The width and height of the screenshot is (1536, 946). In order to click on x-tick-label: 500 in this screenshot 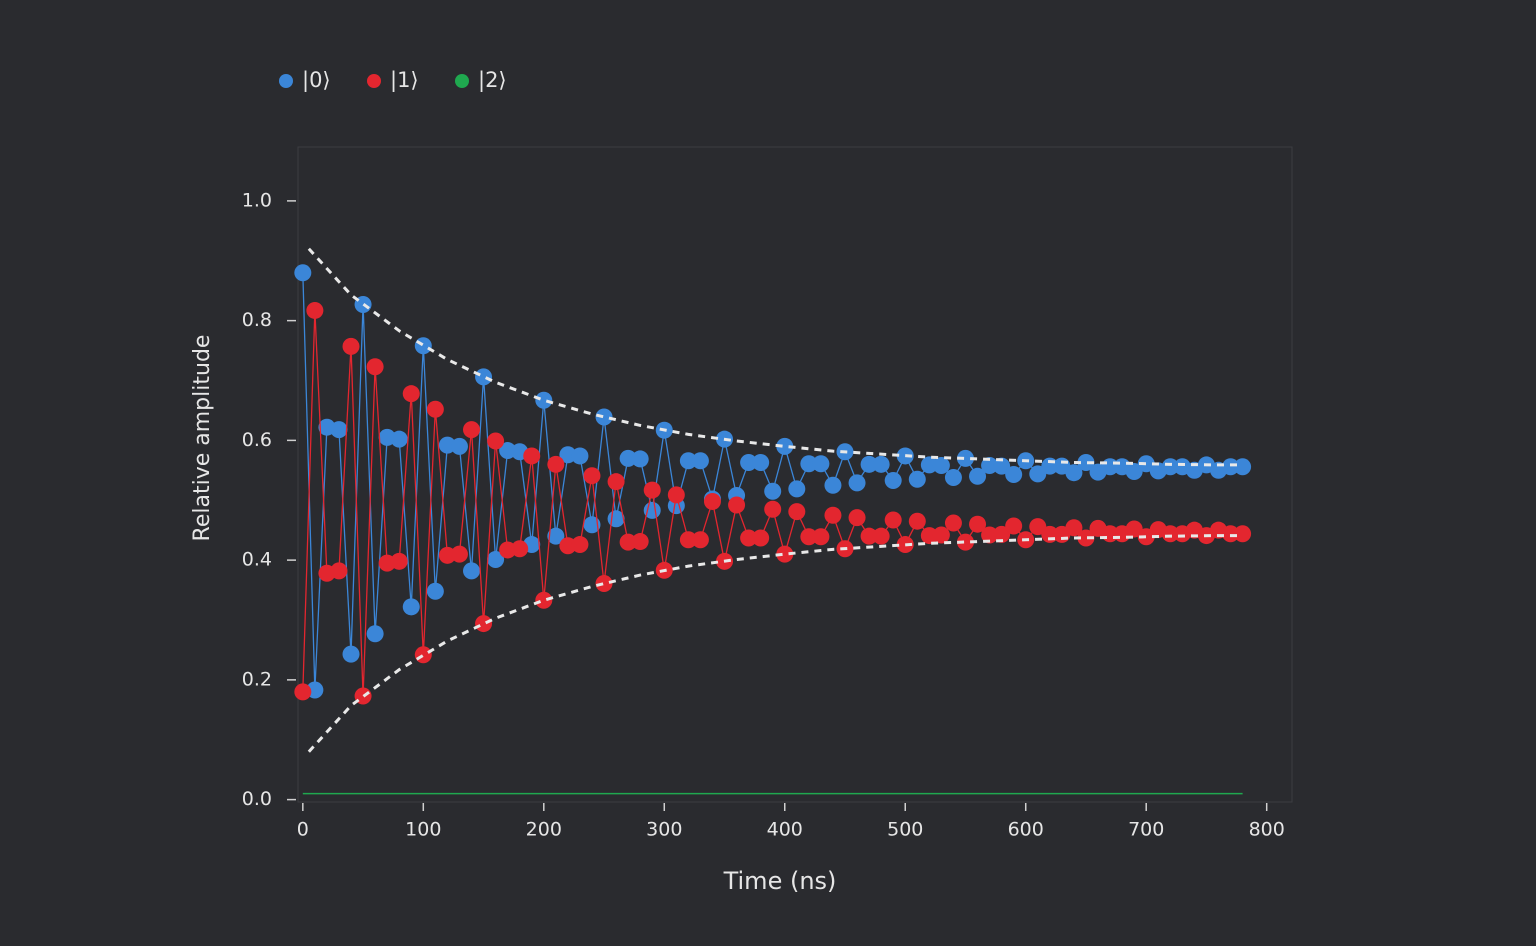, I will do `click(905, 830)`.